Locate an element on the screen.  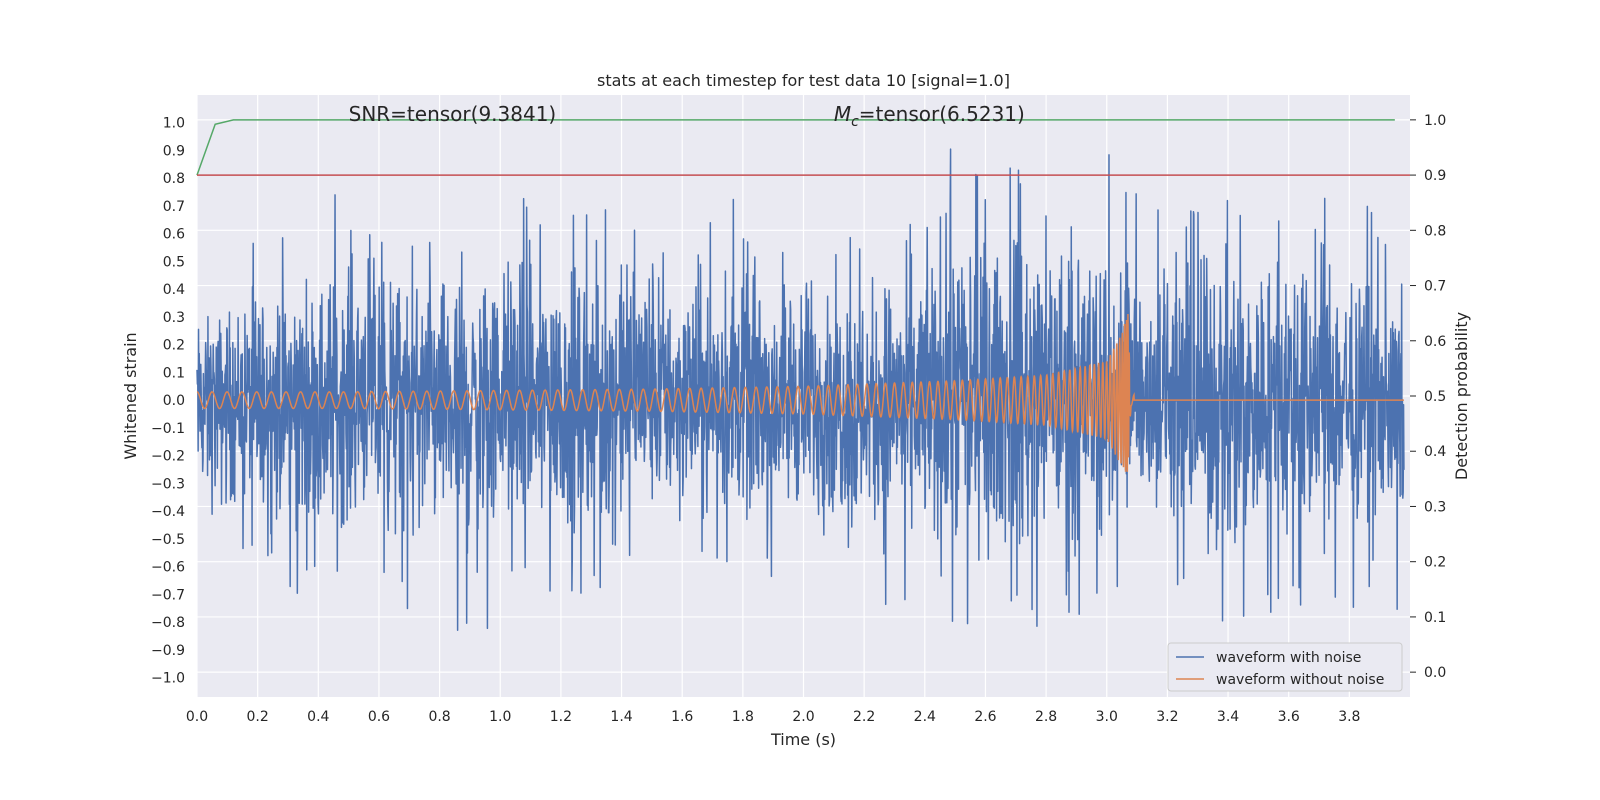
y-left-tick-label: 0.8 is located at coordinates (174, 179).